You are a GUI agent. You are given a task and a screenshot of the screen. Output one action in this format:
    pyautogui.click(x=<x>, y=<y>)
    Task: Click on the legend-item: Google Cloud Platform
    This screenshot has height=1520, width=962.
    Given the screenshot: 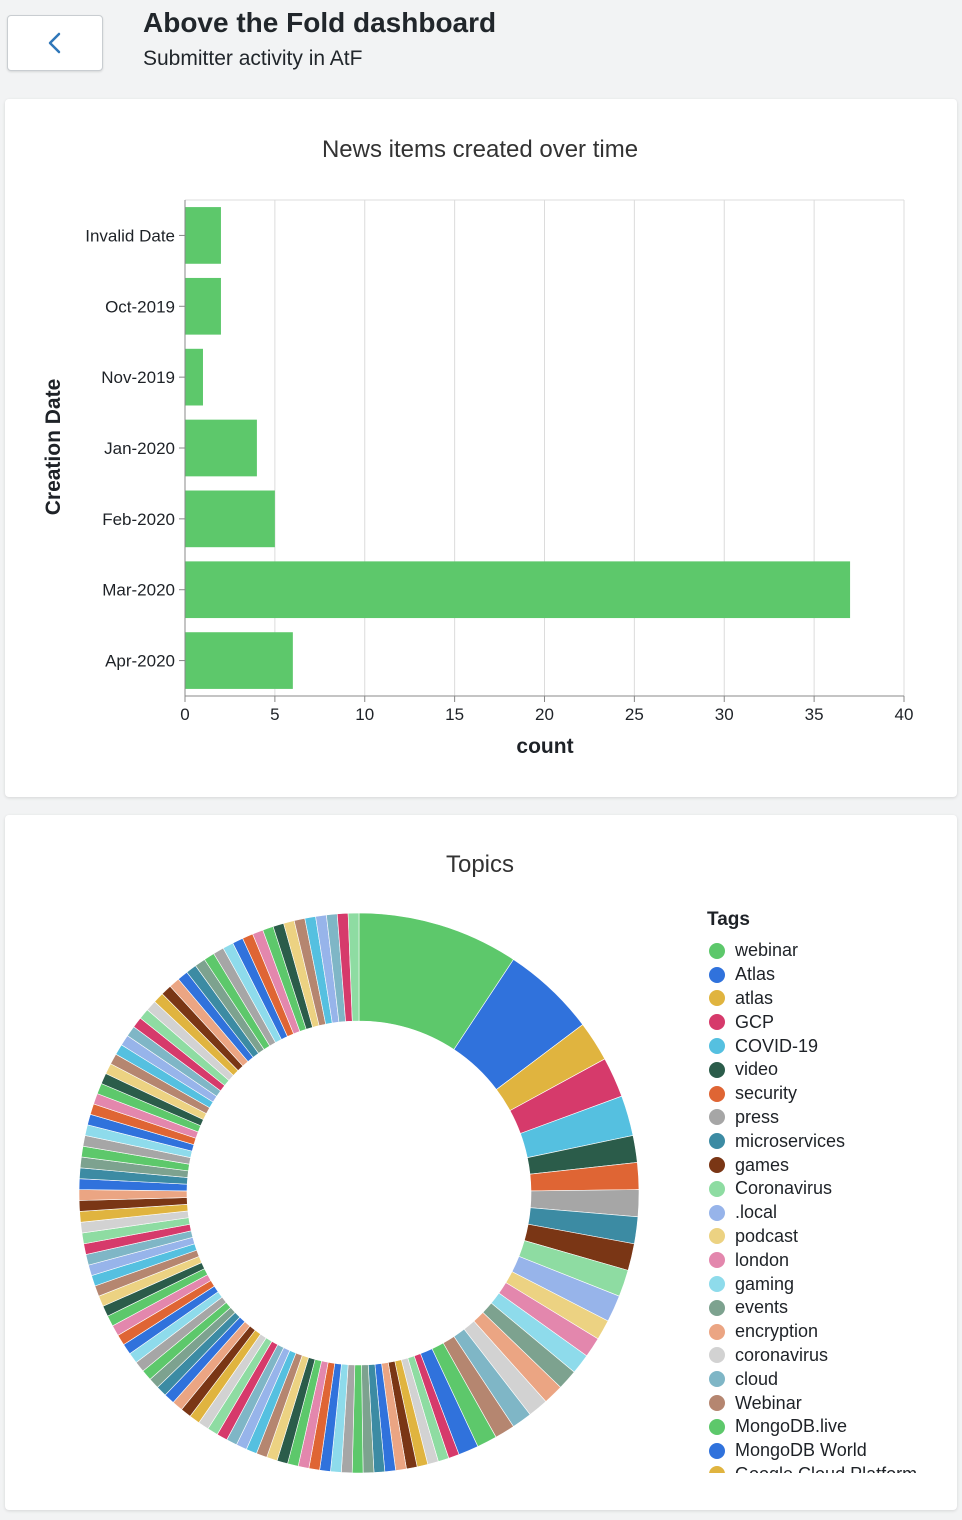 What is the action you would take?
    pyautogui.click(x=825, y=1468)
    